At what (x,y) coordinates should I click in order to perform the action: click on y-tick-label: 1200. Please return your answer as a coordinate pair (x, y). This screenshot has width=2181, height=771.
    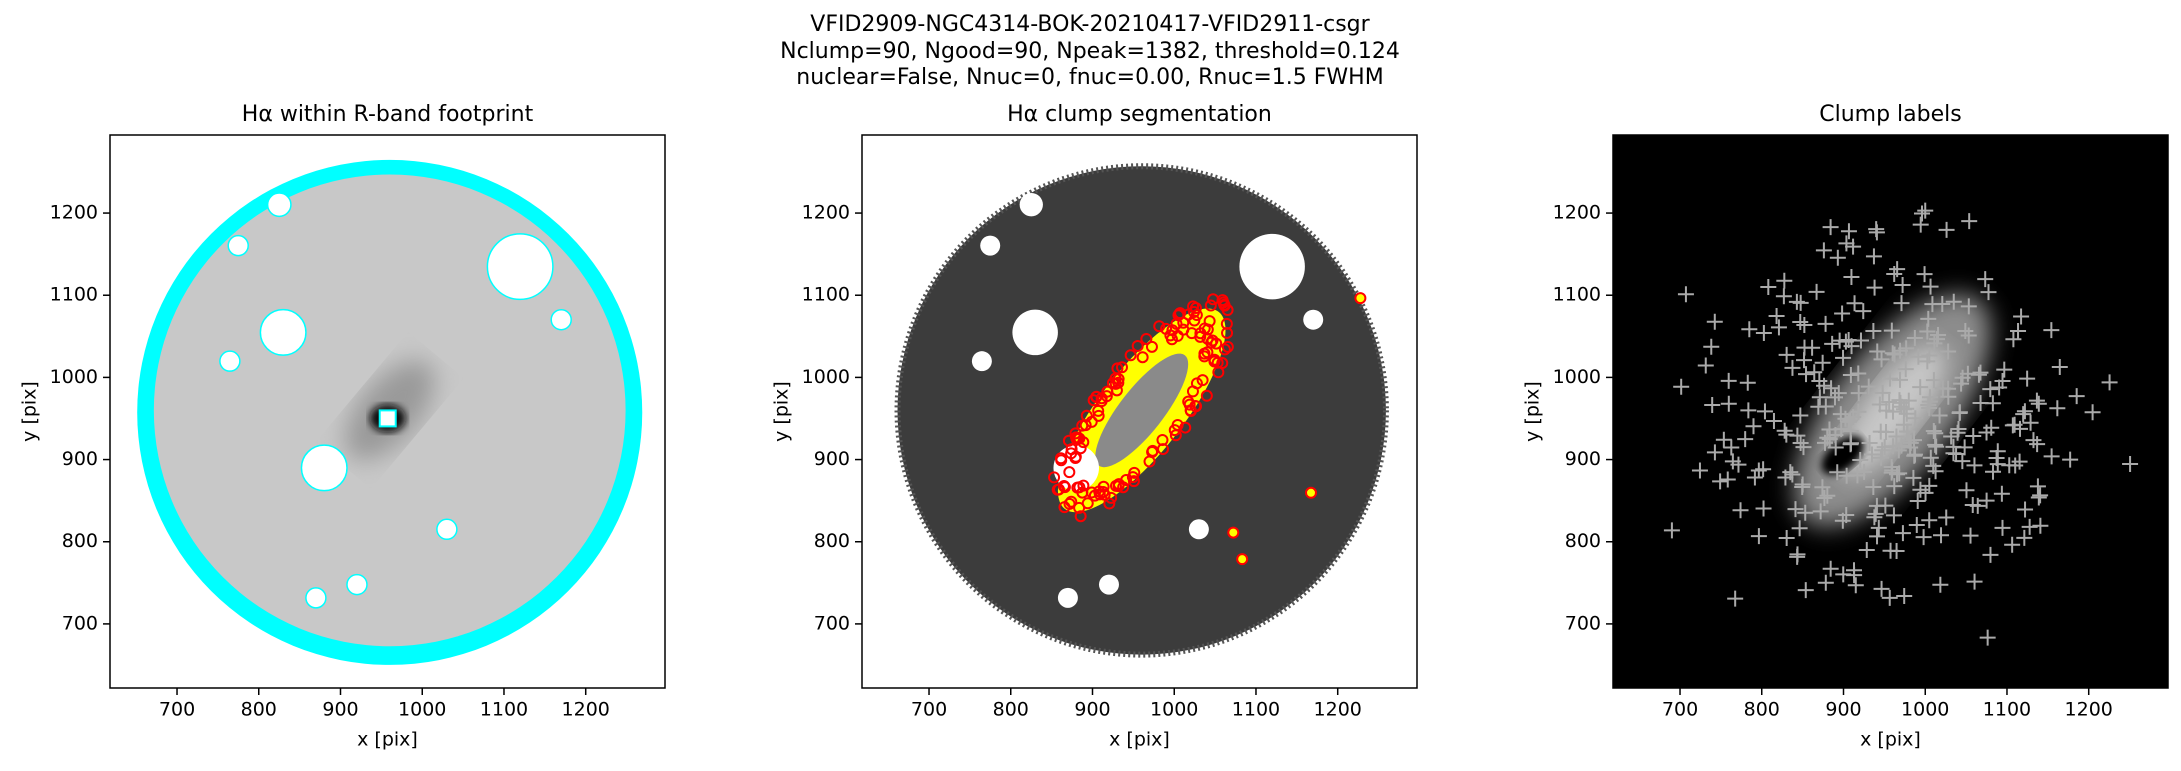
    Looking at the image, I should click on (1577, 213).